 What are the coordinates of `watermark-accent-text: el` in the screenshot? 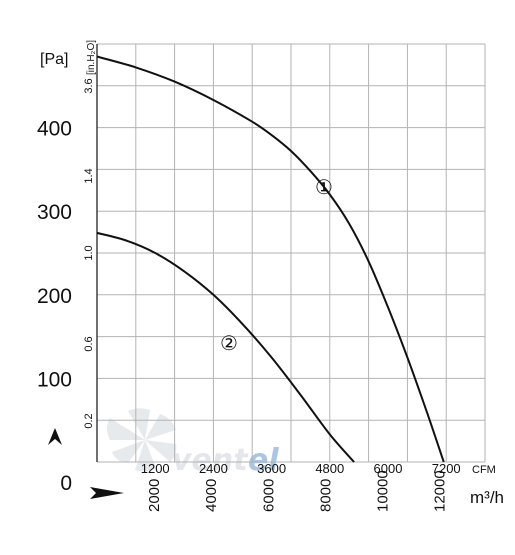 It's located at (263, 460).